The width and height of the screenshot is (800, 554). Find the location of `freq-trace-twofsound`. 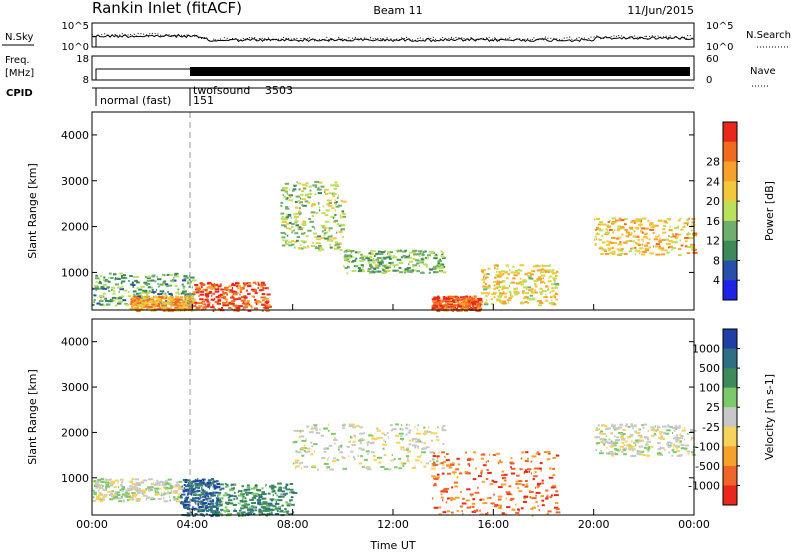

freq-trace-twofsound is located at coordinates (440, 71).